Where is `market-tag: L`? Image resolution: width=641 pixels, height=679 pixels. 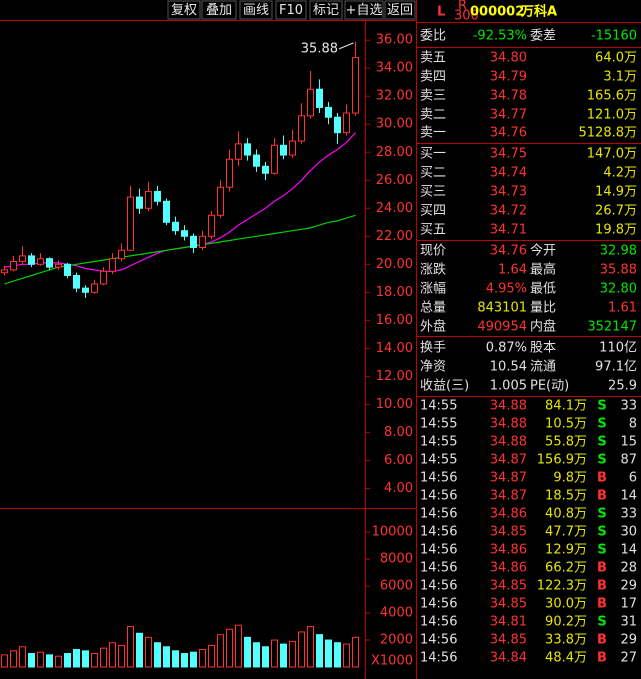
market-tag: L is located at coordinates (441, 12).